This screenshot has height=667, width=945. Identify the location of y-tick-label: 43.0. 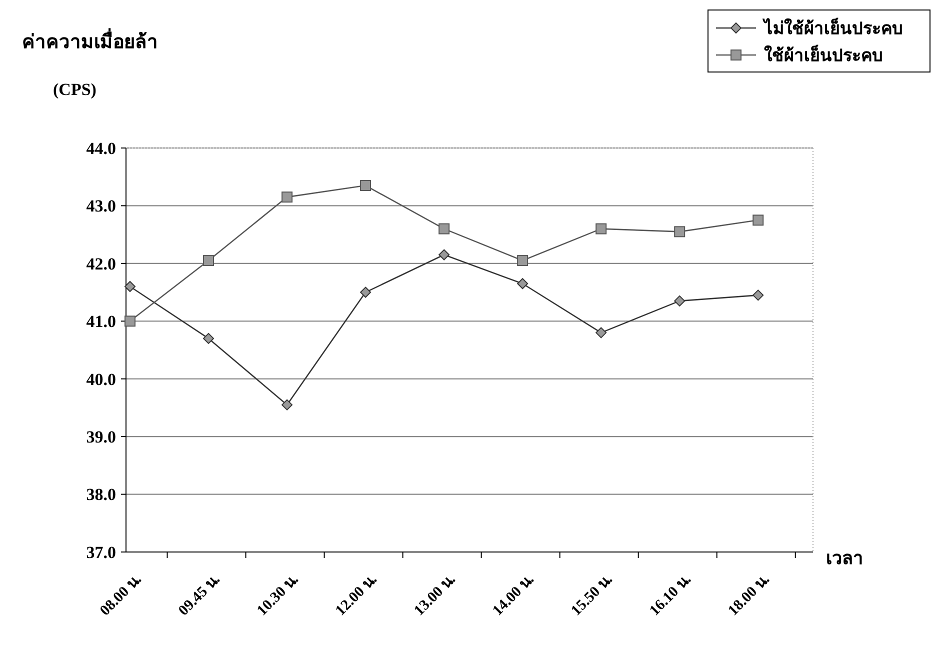
(101, 206).